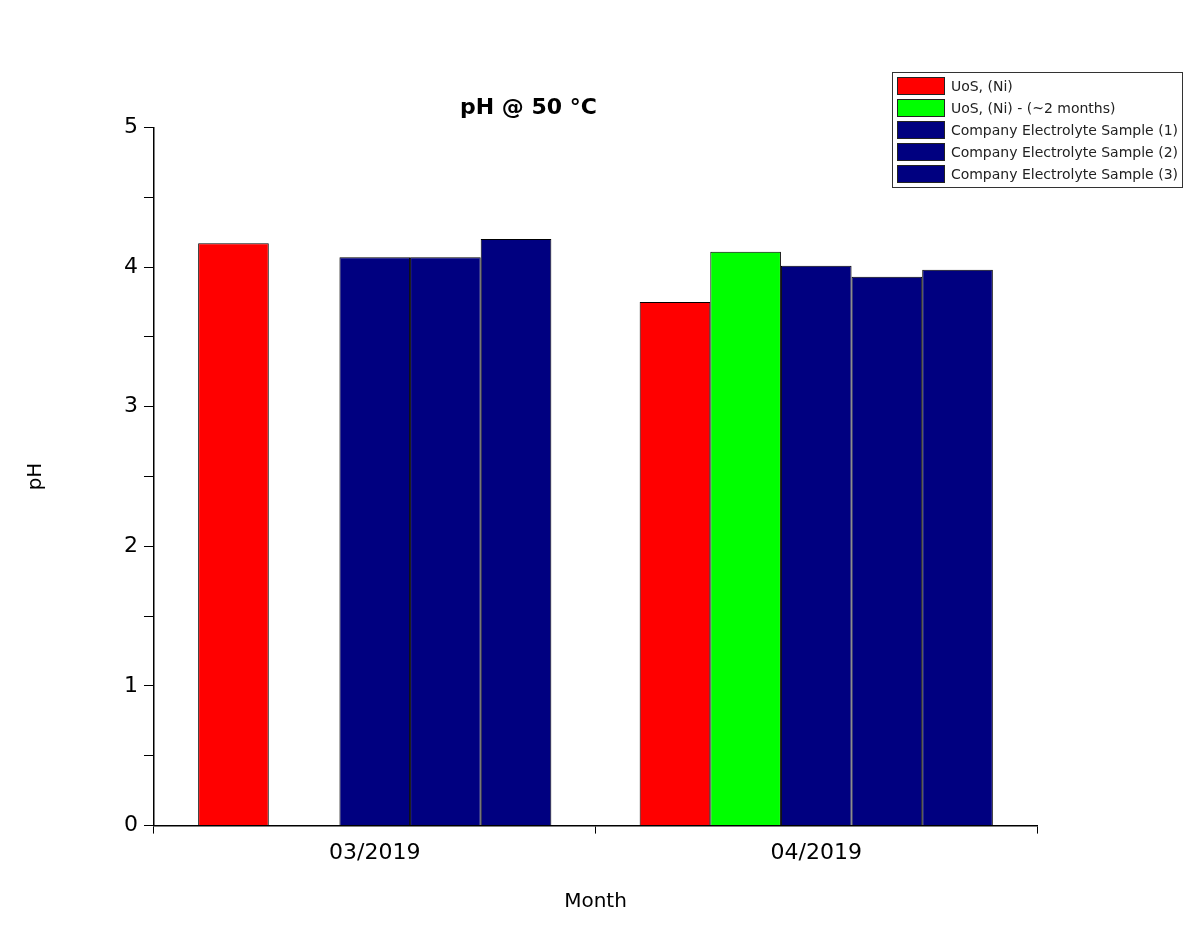  What do you see at coordinates (131, 265) in the screenshot?
I see `y-tick-label: 4` at bounding box center [131, 265].